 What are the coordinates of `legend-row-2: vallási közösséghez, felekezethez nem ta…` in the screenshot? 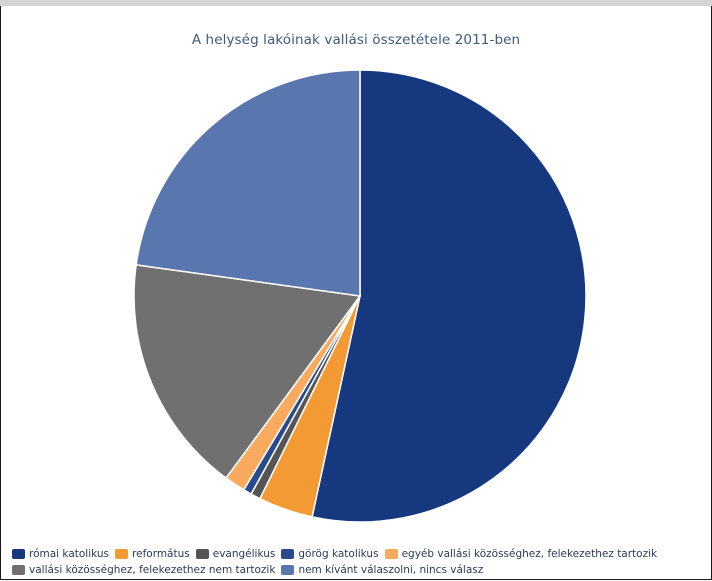 It's located at (359, 570).